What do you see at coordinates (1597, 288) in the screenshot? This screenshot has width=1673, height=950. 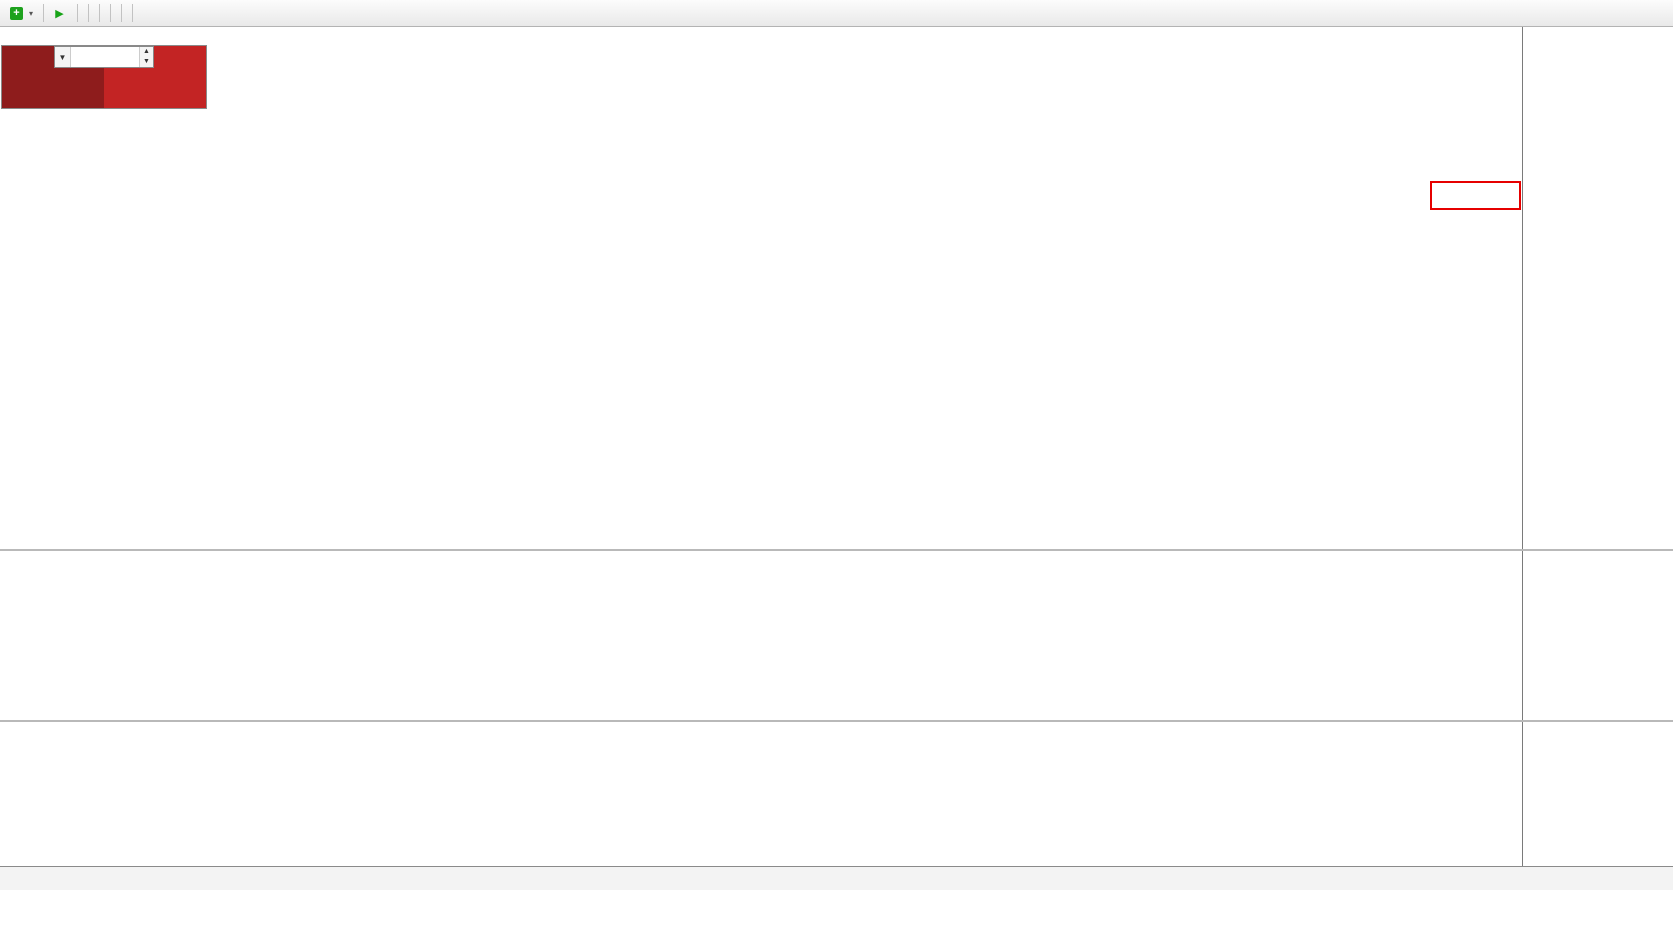 I see `price-axis` at bounding box center [1597, 288].